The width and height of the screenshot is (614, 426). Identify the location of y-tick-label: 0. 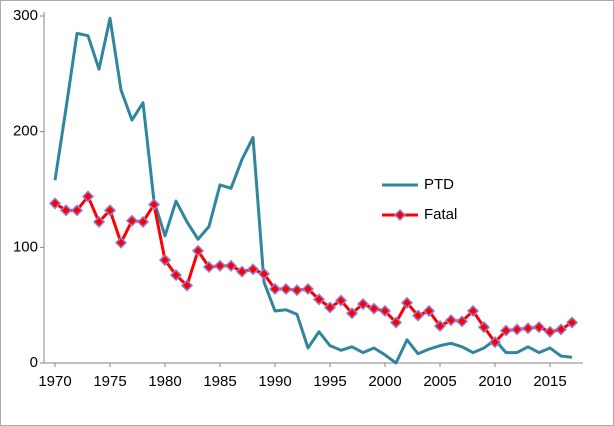
(34, 362).